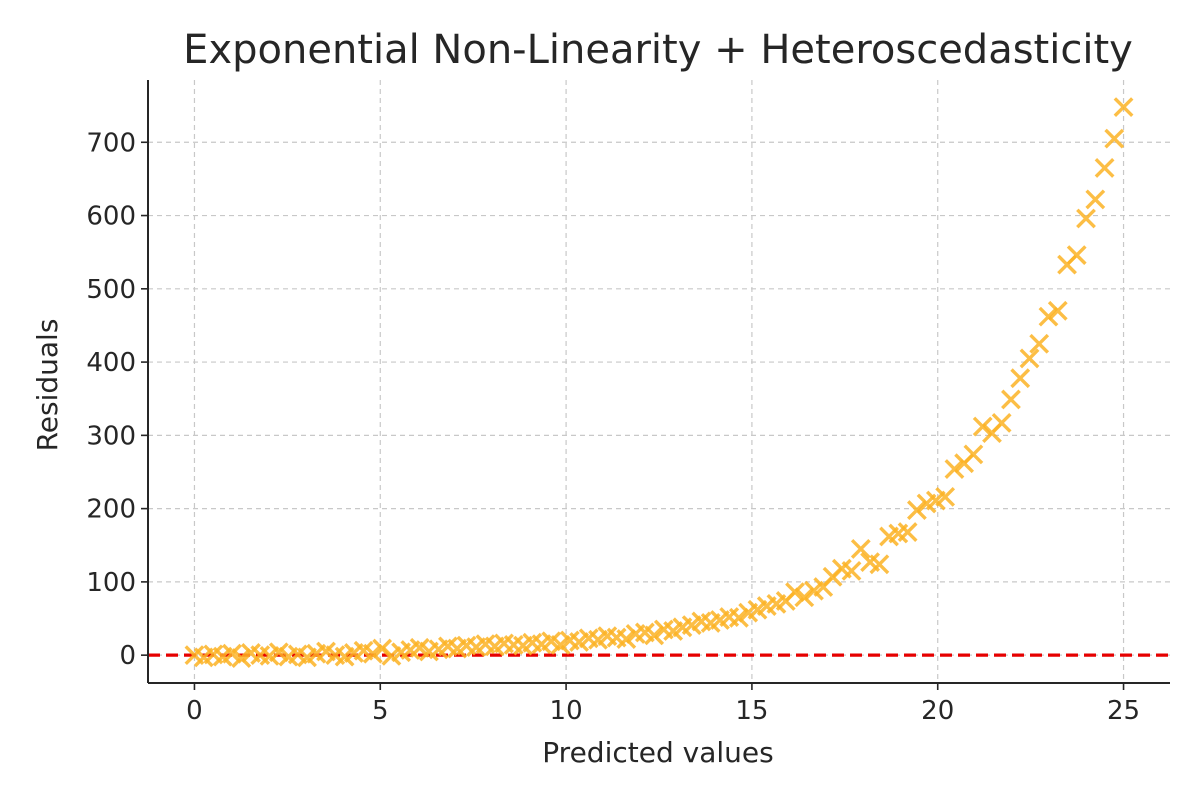 This screenshot has width=1200, height=800. Describe the element at coordinates (111, 583) in the screenshot. I see `y-tick-label: 100` at that location.